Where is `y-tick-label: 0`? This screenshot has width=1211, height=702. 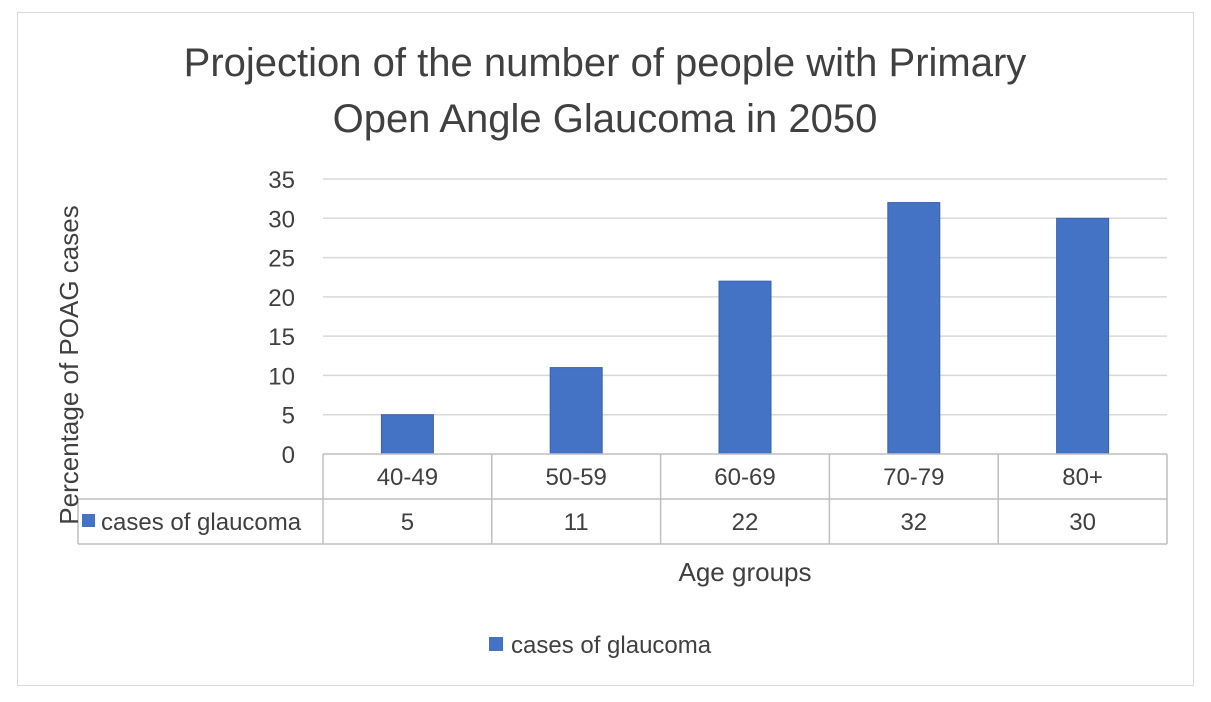 y-tick-label: 0 is located at coordinates (288, 455).